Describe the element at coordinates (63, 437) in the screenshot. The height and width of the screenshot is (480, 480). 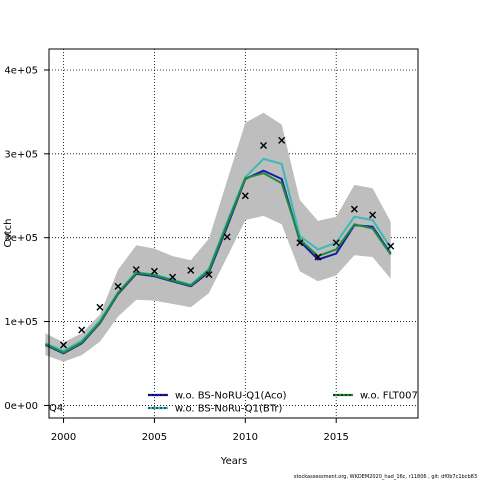
I see `x-tick-label: 2000` at that location.